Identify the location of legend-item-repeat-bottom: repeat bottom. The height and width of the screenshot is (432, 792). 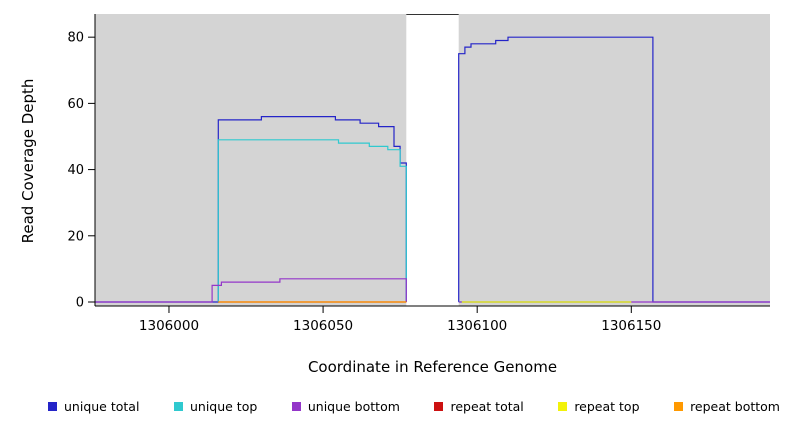
(727, 406).